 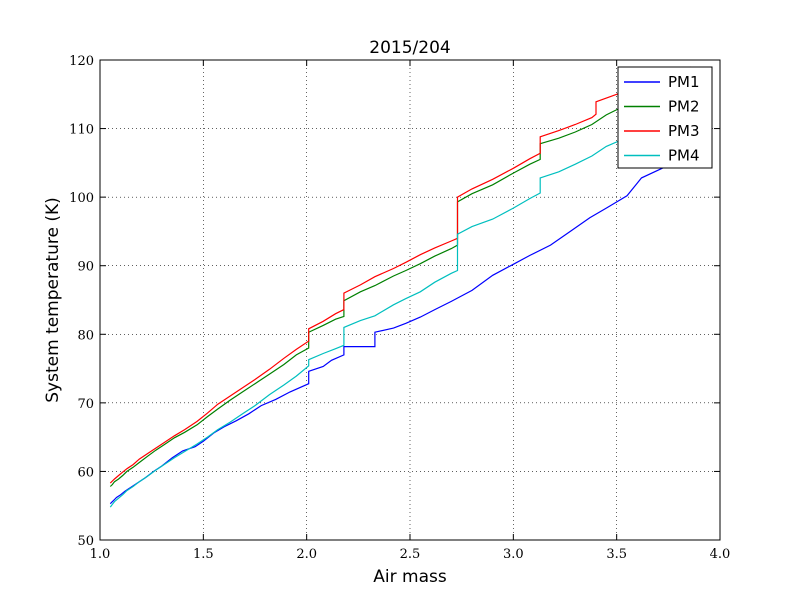 I want to click on x-tick-label: 1.5, so click(x=203, y=554).